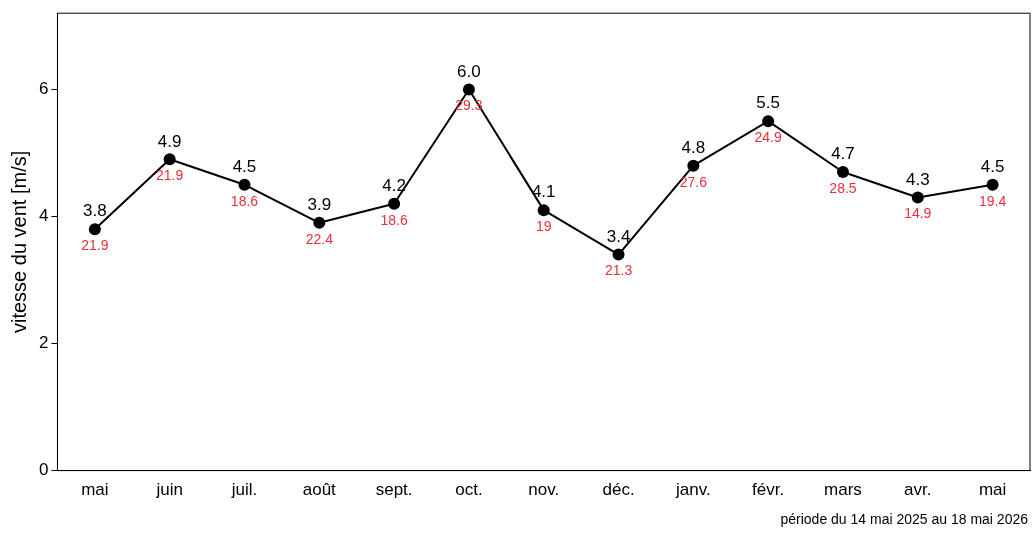  What do you see at coordinates (768, 137) in the screenshot?
I see `annotation: 24.9` at bounding box center [768, 137].